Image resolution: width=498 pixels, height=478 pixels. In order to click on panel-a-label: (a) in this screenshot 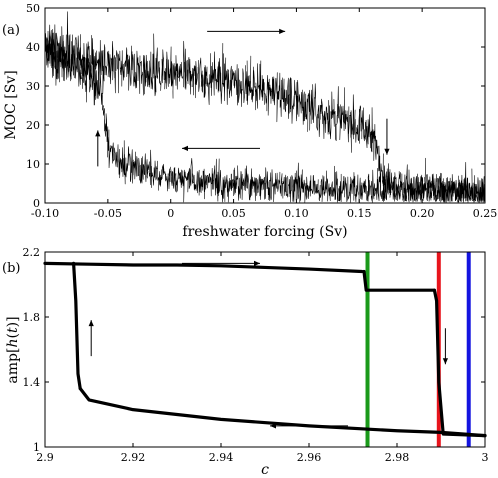, I will do `click(11, 30)`.